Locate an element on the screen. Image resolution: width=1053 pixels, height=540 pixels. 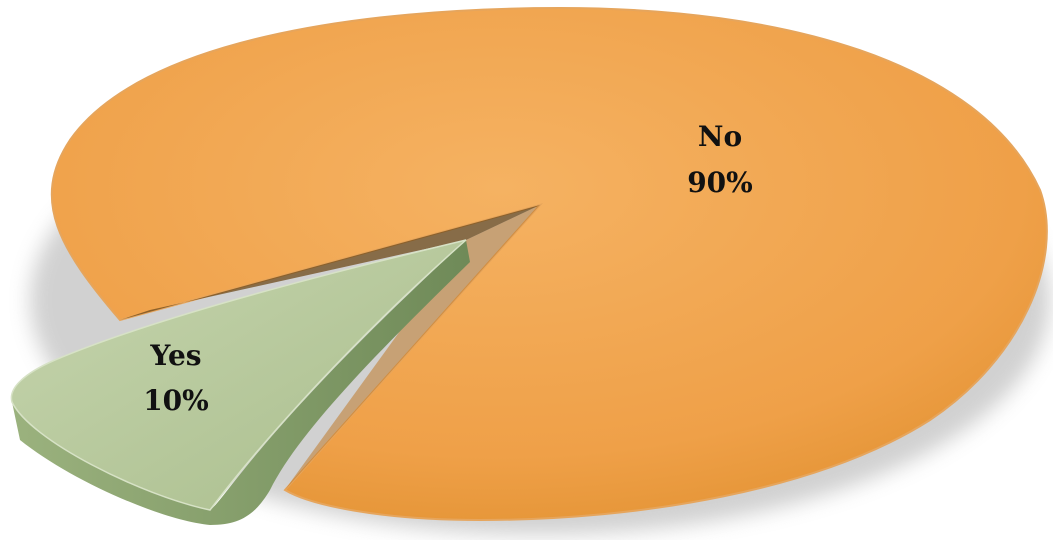
label-yes: Yes 10% is located at coordinates (176, 378).